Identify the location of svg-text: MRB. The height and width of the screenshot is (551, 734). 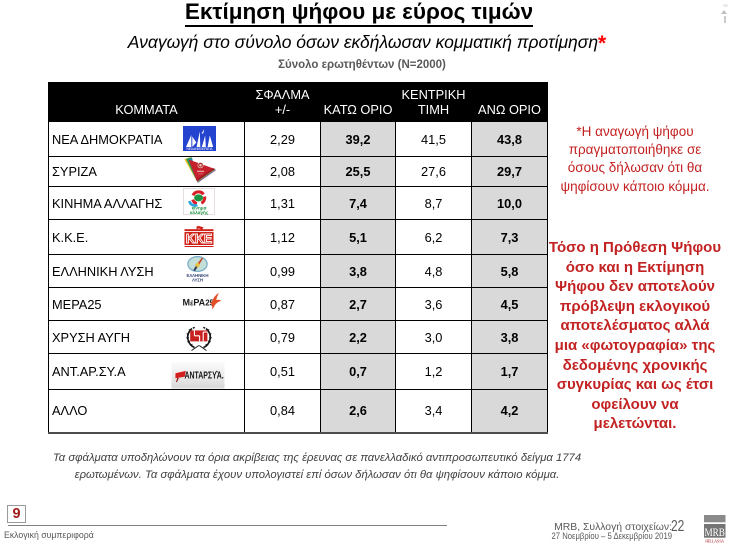
(714, 533).